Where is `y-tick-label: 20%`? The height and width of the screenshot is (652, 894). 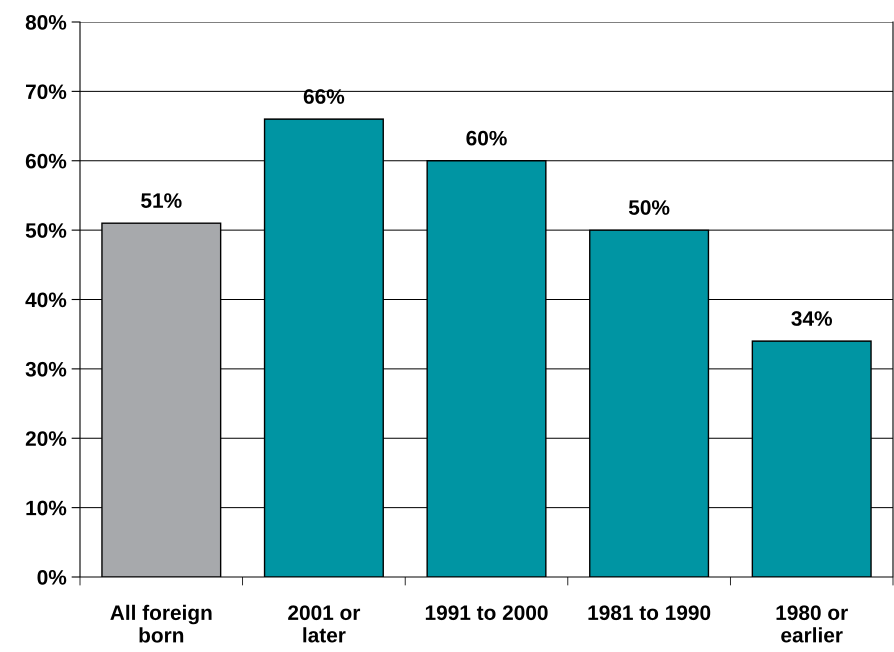 y-tick-label: 20% is located at coordinates (46, 438).